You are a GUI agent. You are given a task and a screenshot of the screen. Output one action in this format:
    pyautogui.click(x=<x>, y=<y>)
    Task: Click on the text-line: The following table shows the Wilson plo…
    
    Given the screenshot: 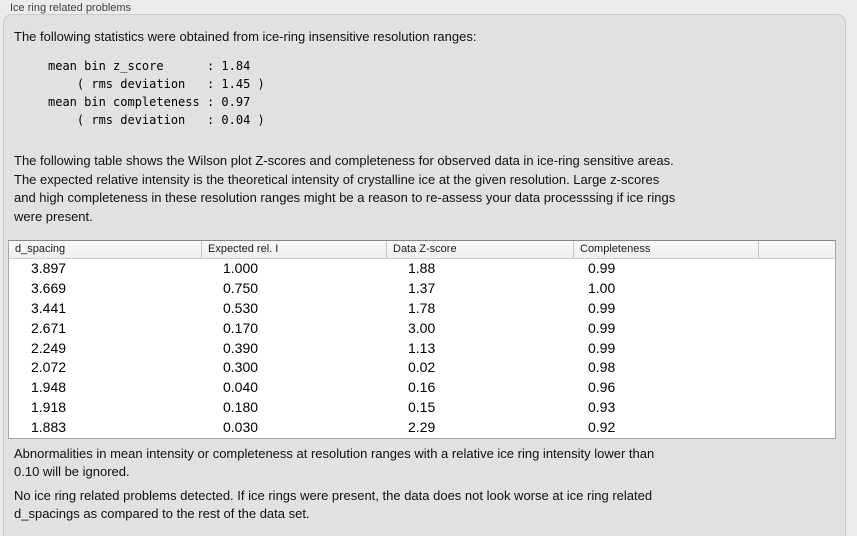 What is the action you would take?
    pyautogui.click(x=344, y=160)
    